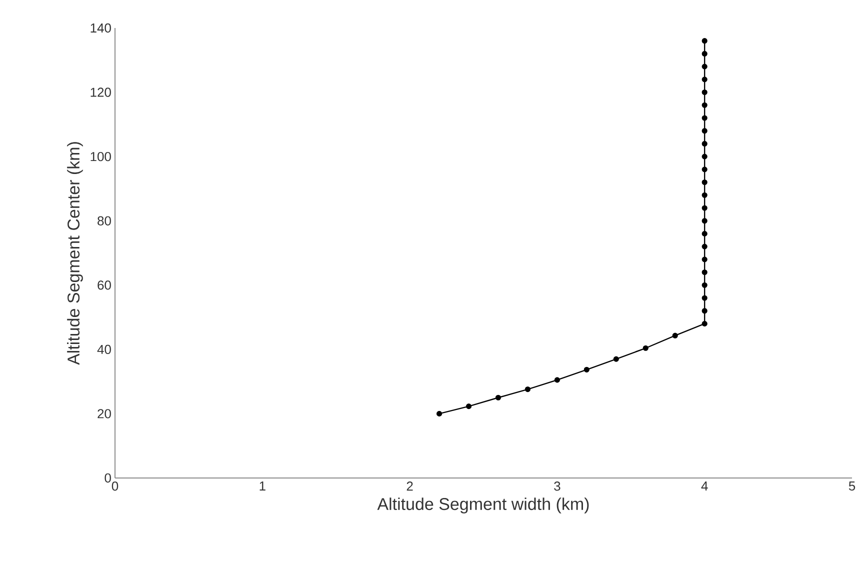 This screenshot has width=860, height=565. I want to click on y-tick-label: 100, so click(100, 157).